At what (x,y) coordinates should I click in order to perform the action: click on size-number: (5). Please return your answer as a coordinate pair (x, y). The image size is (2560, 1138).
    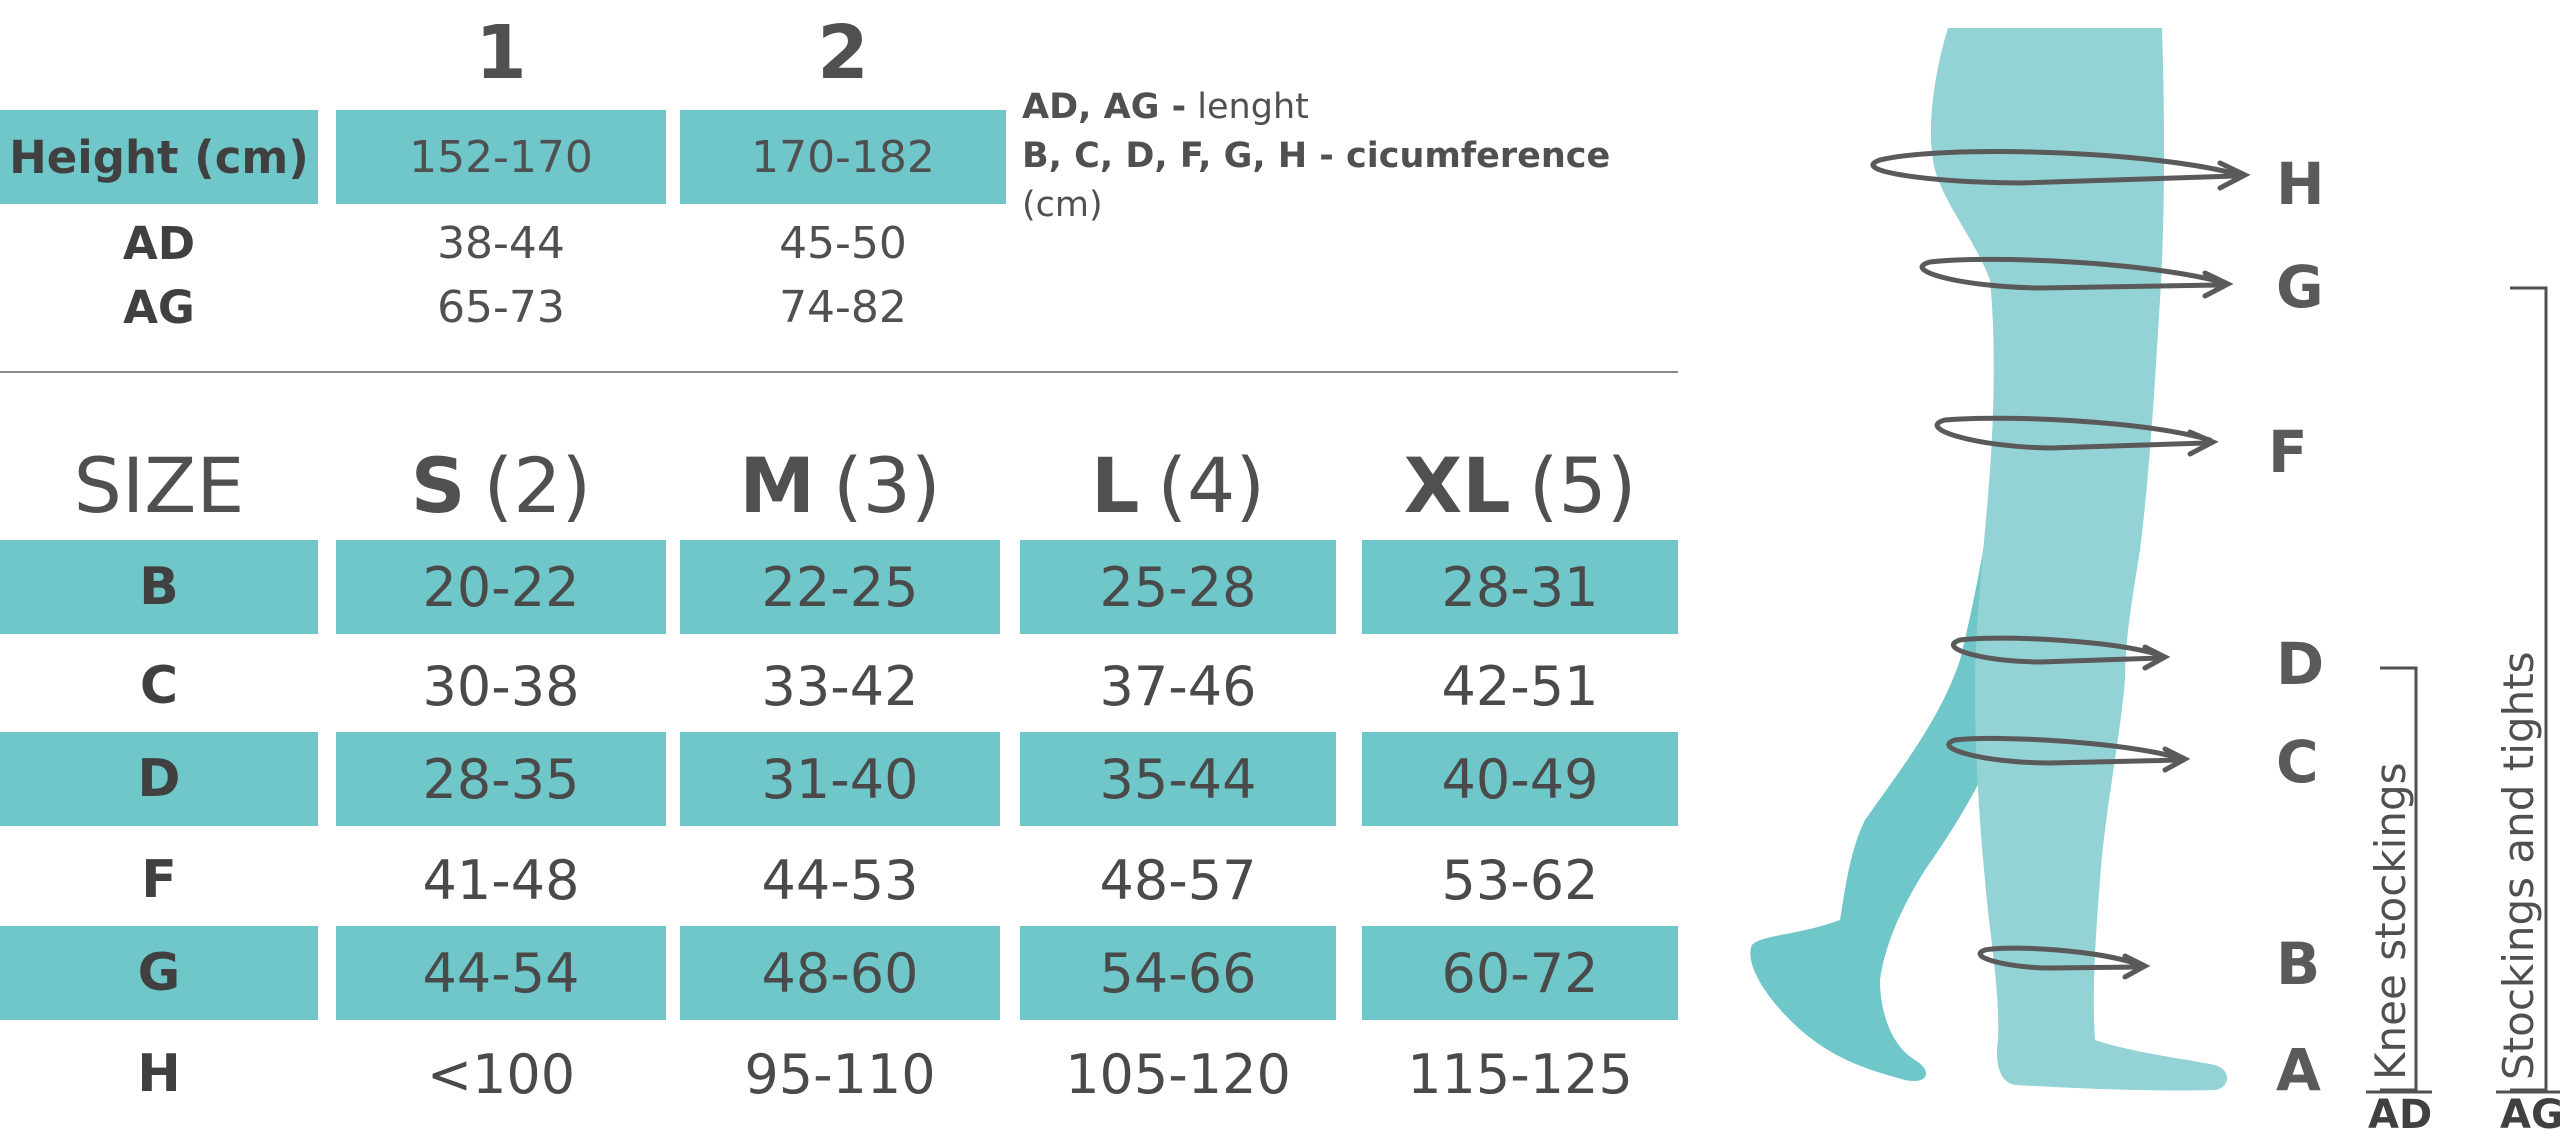
    Looking at the image, I should click on (1582, 485).